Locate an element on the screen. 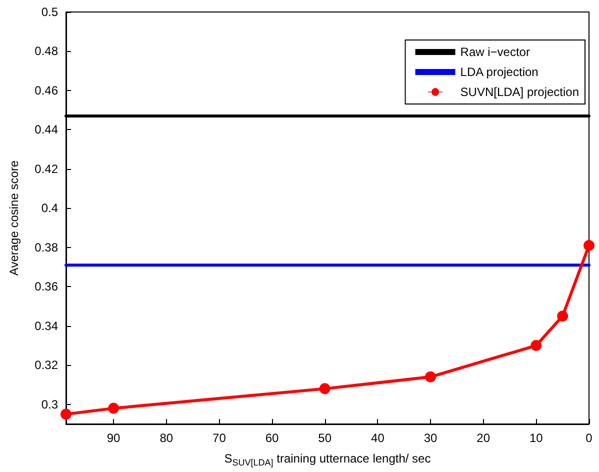  x-tick-label: 80 is located at coordinates (167, 438).